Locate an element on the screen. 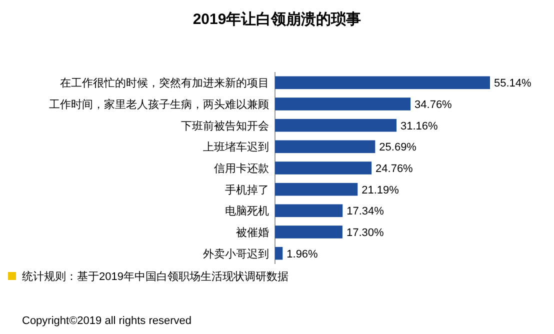  data-label: 34.76% is located at coordinates (433, 105).